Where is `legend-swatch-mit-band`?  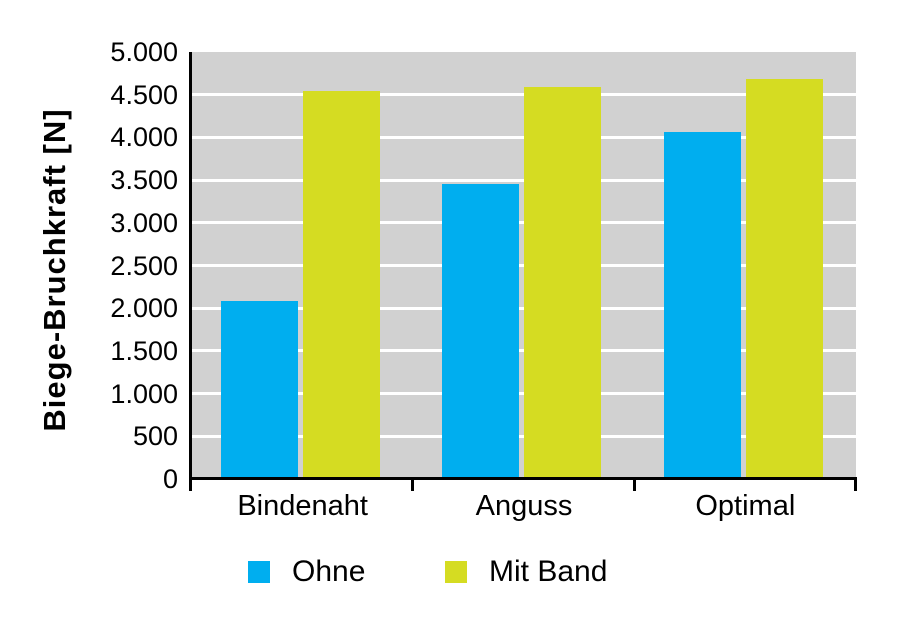 legend-swatch-mit-band is located at coordinates (456, 572).